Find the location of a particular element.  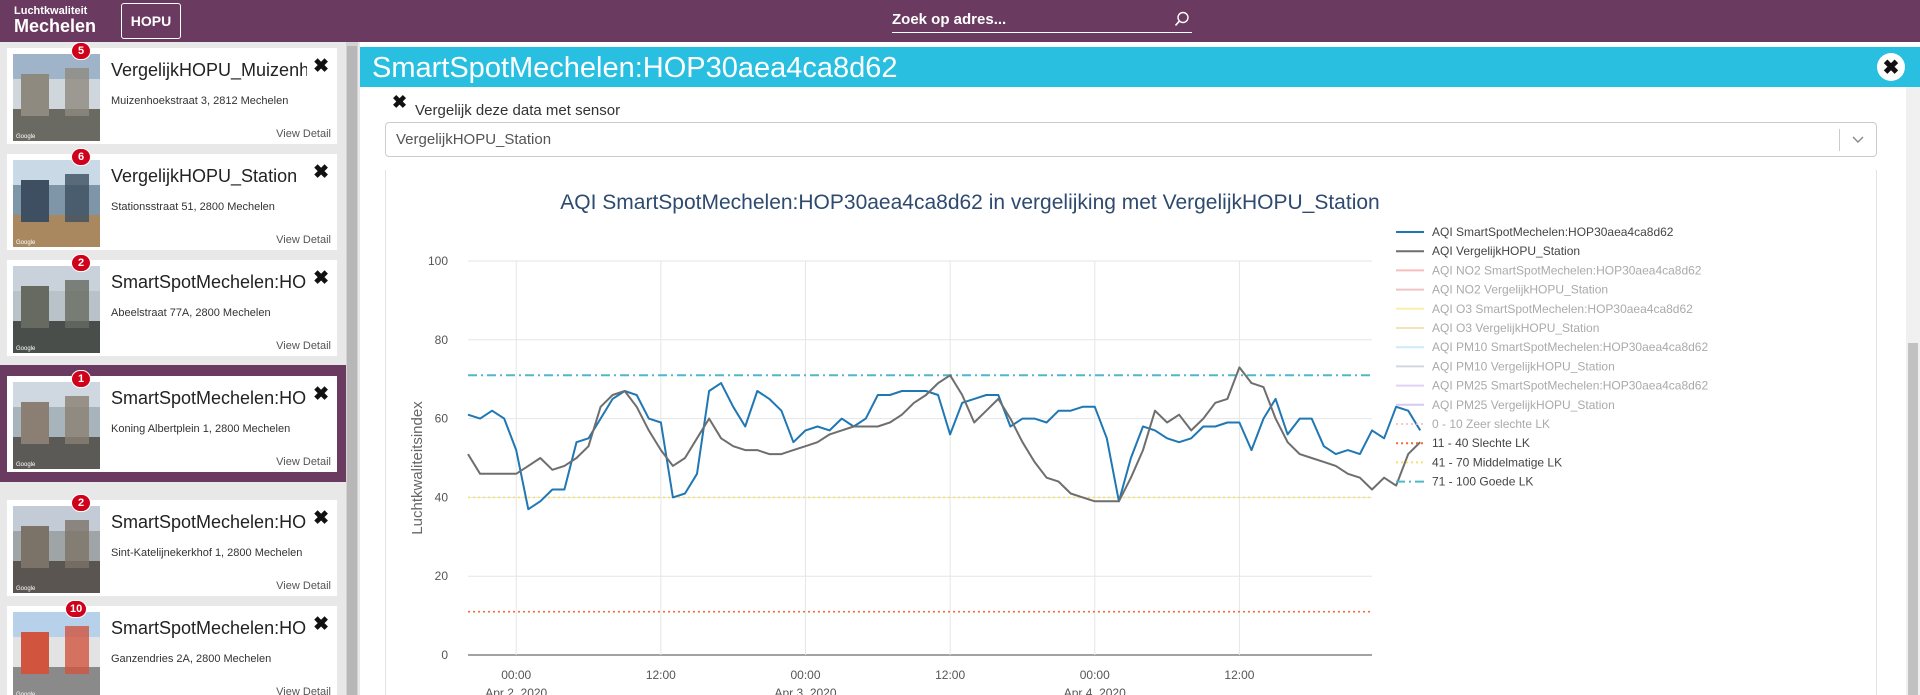

legend-item: 11 - 40 Slechte LK is located at coordinates (1481, 443).